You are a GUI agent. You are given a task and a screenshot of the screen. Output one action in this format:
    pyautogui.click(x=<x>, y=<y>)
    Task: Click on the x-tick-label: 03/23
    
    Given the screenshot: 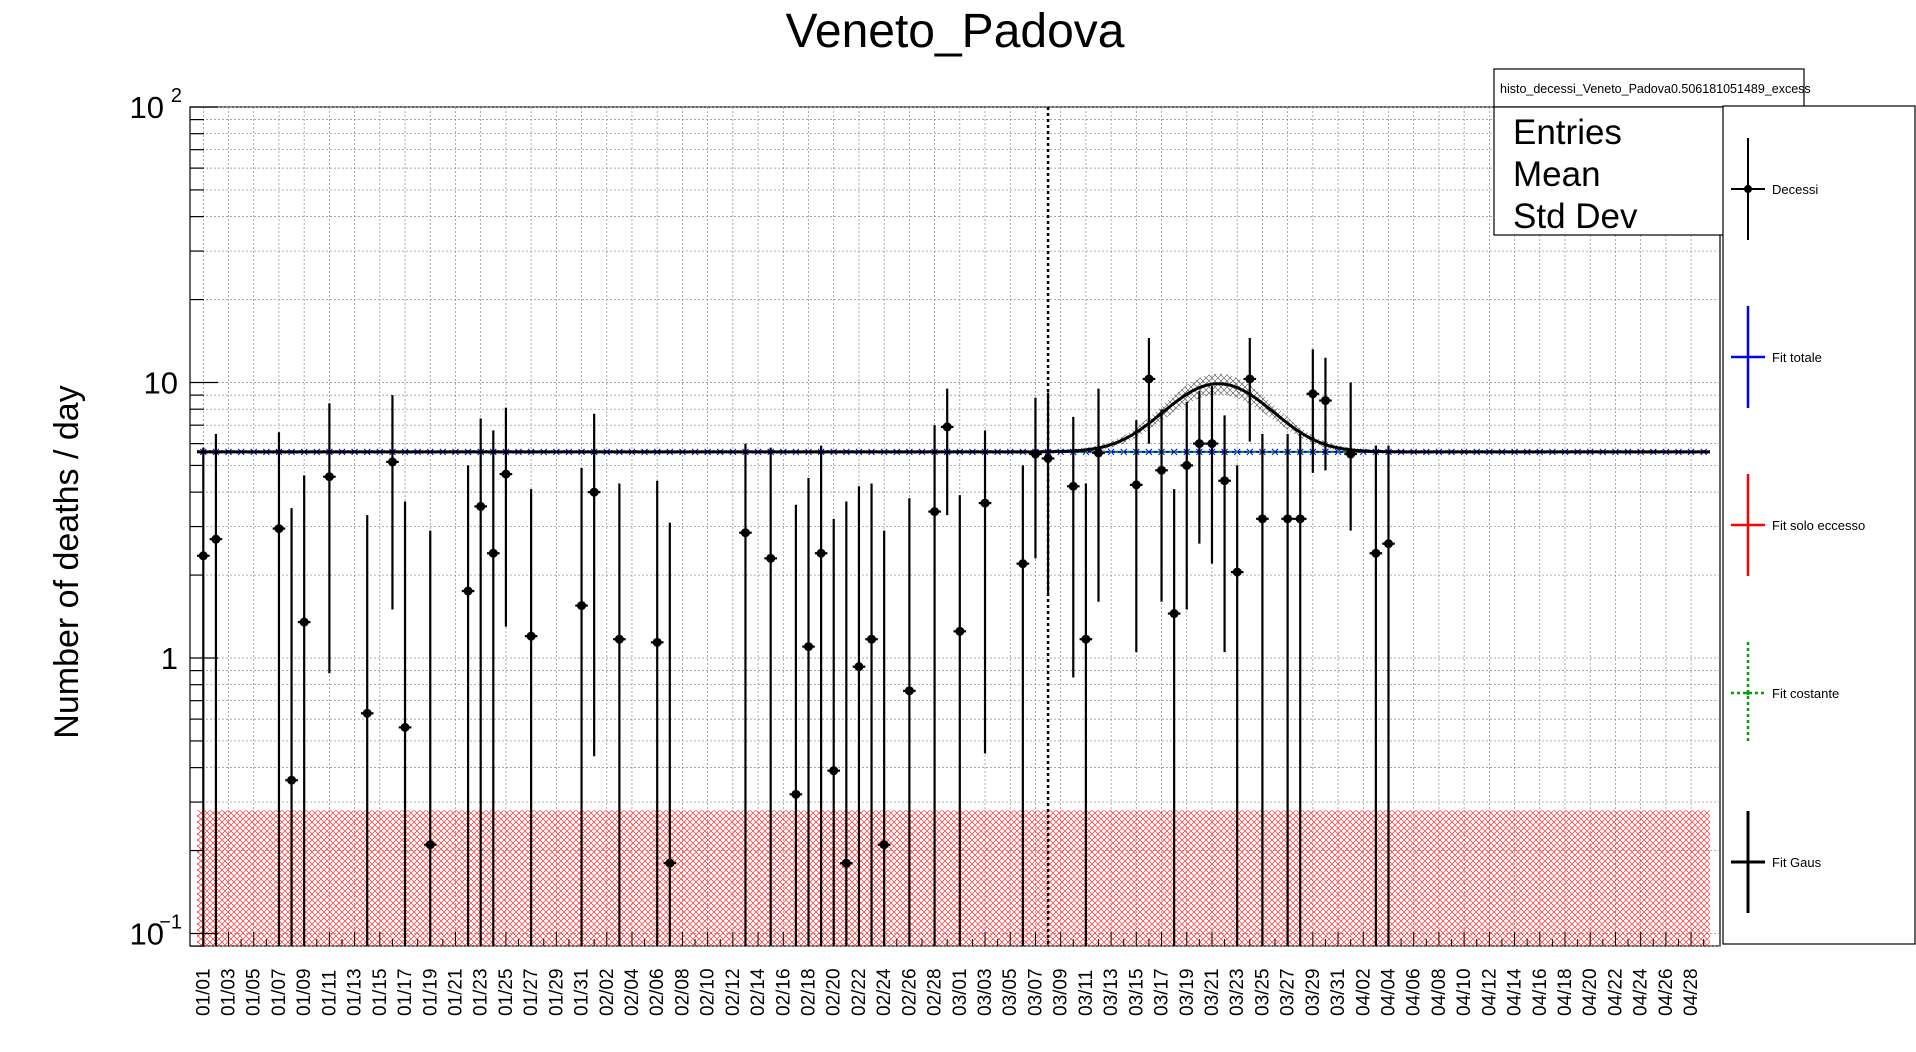 What is the action you would take?
    pyautogui.click(x=1237, y=992)
    